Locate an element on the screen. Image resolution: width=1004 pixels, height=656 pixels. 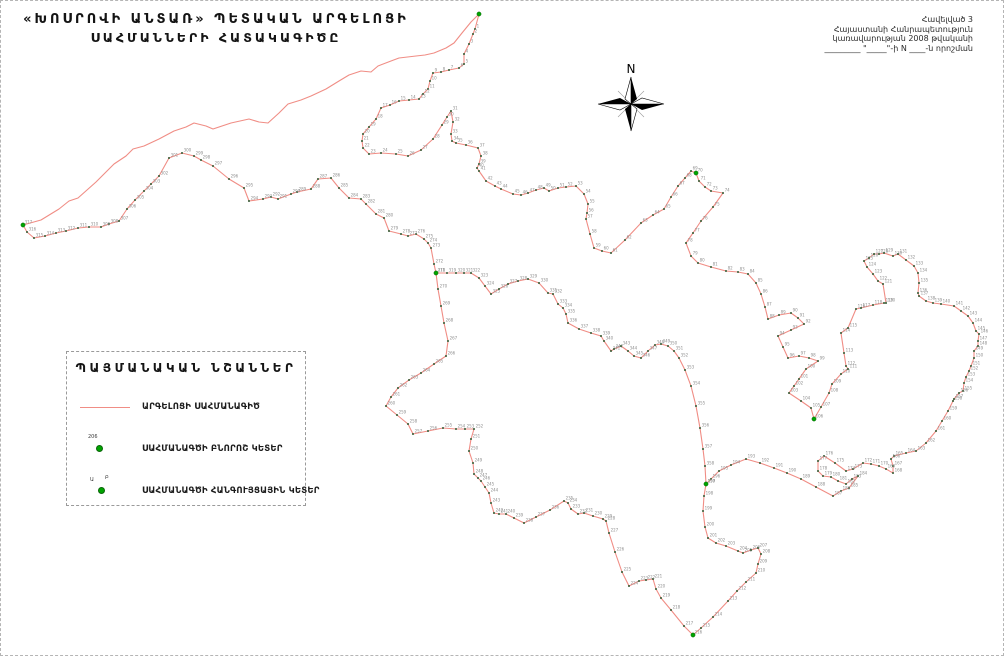
boundary-point-number: 208 is located at coordinates (767, 550).